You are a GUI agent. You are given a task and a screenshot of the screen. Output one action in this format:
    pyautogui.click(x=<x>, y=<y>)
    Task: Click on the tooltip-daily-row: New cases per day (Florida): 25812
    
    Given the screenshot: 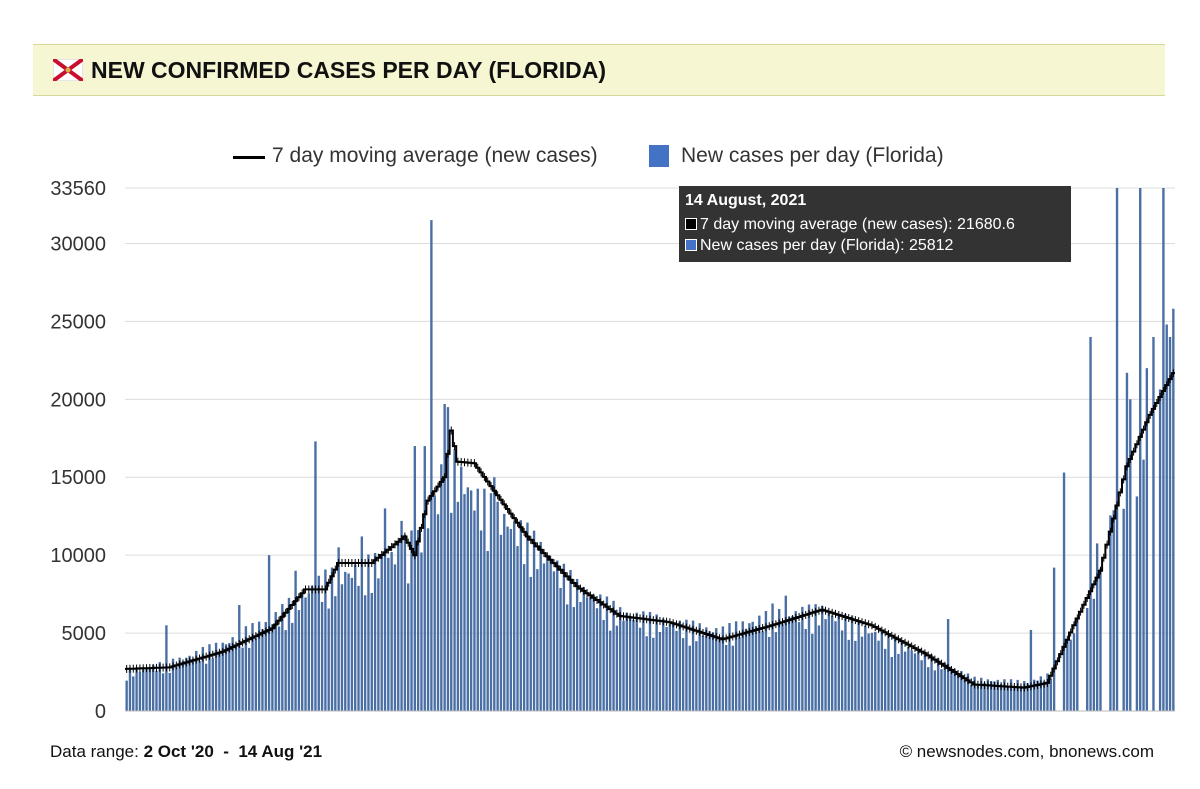 What is the action you would take?
    pyautogui.click(x=875, y=245)
    